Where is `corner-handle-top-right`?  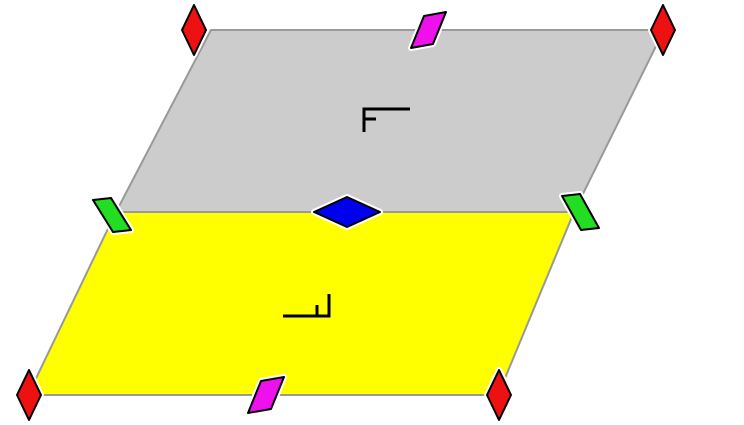
corner-handle-top-right is located at coordinates (663, 30).